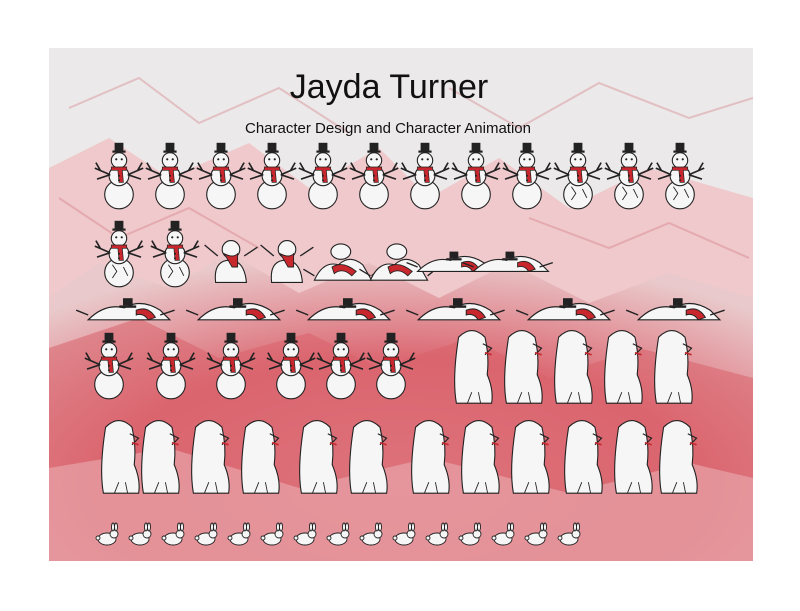 The width and height of the screenshot is (800, 611). Describe the element at coordinates (389, 87) in the screenshot. I see `poster-title: Jayda Turner` at that location.